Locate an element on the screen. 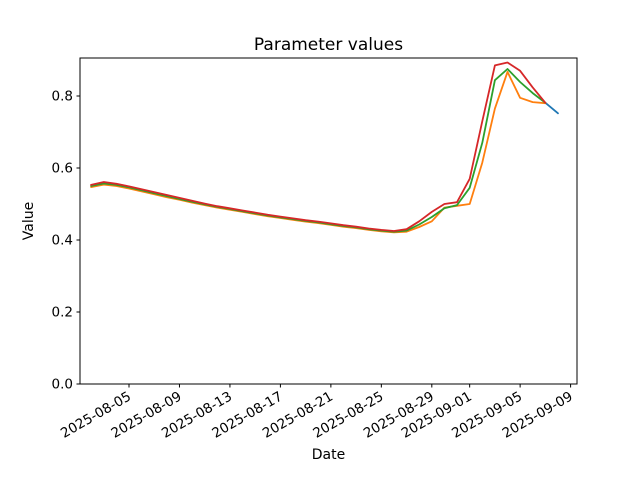 This screenshot has height=480, width=640. y-tick-label: 0.0 is located at coordinates (62, 385).